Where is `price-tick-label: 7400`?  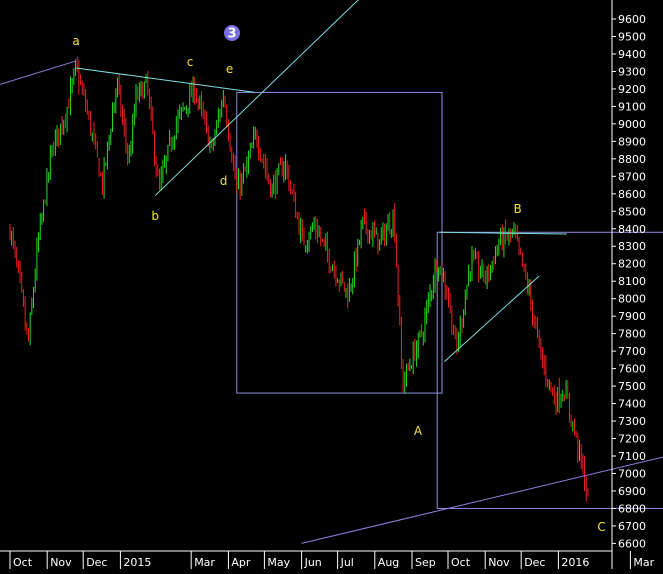 price-tick-label: 7400 is located at coordinates (632, 404).